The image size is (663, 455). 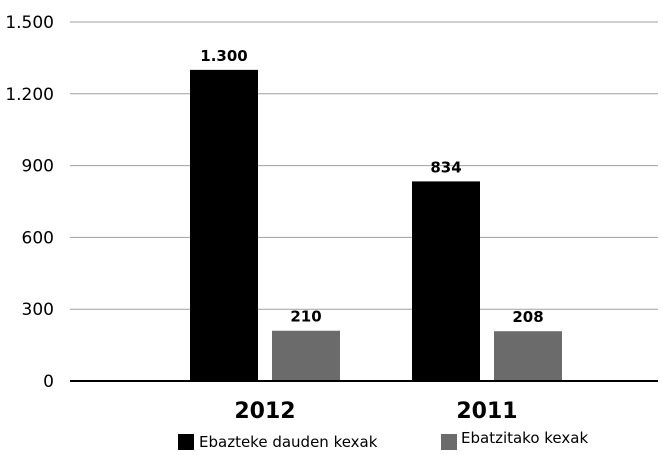 What do you see at coordinates (305, 317) in the screenshot?
I see `data-label: 210` at bounding box center [305, 317].